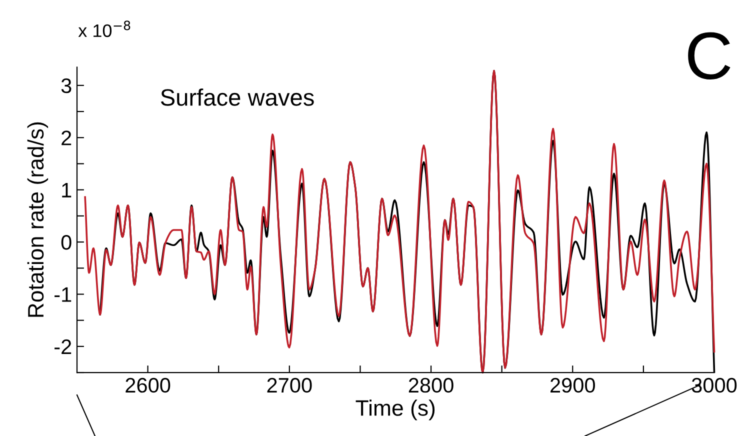 The height and width of the screenshot is (436, 744). What do you see at coordinates (63, 294) in the screenshot?
I see `y-tick-label: -1` at bounding box center [63, 294].